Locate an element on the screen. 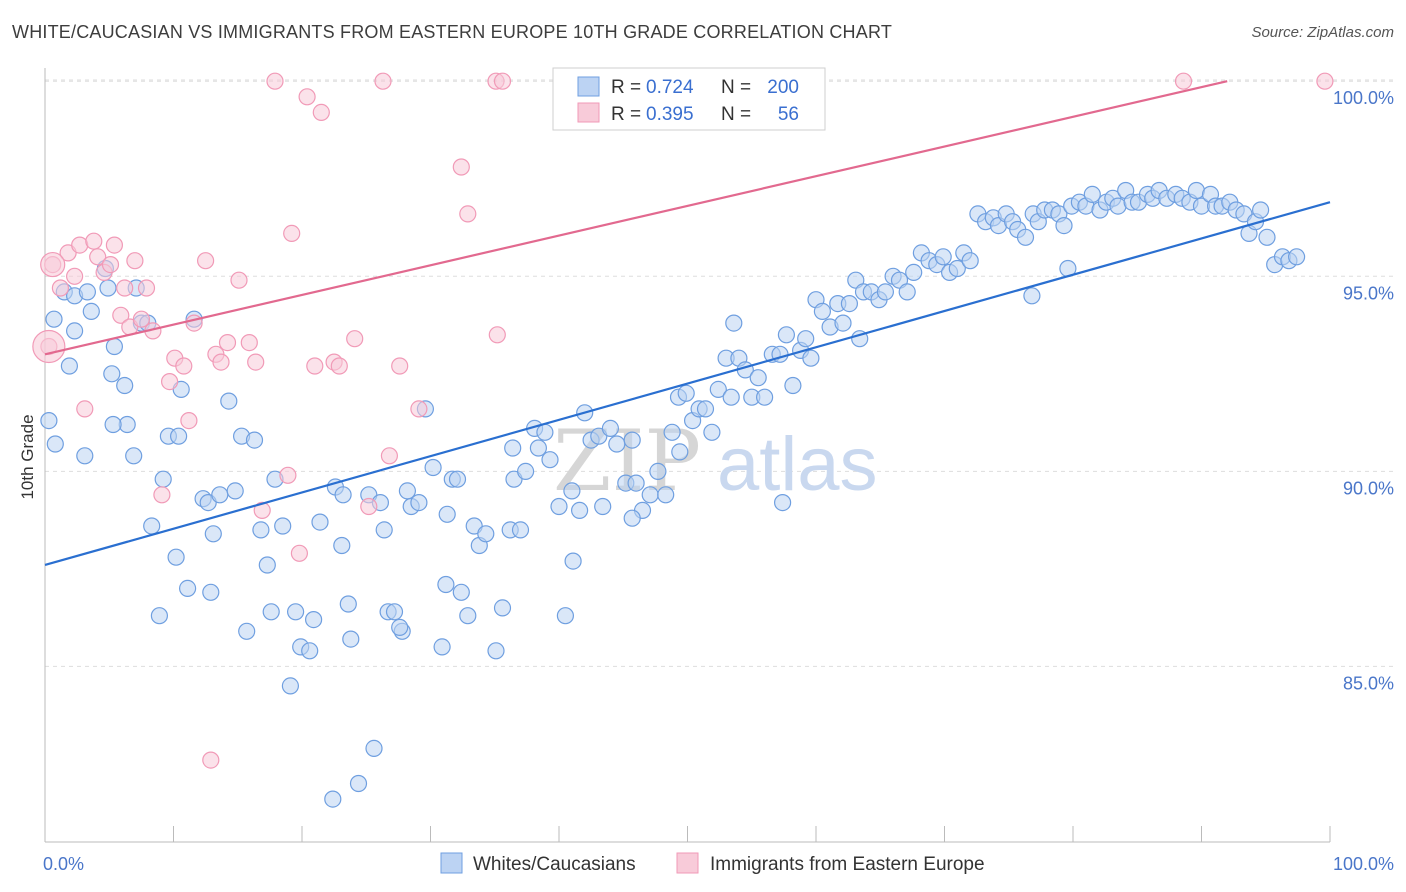  x-tick-label-max: 100.0% is located at coordinates (1363, 864).